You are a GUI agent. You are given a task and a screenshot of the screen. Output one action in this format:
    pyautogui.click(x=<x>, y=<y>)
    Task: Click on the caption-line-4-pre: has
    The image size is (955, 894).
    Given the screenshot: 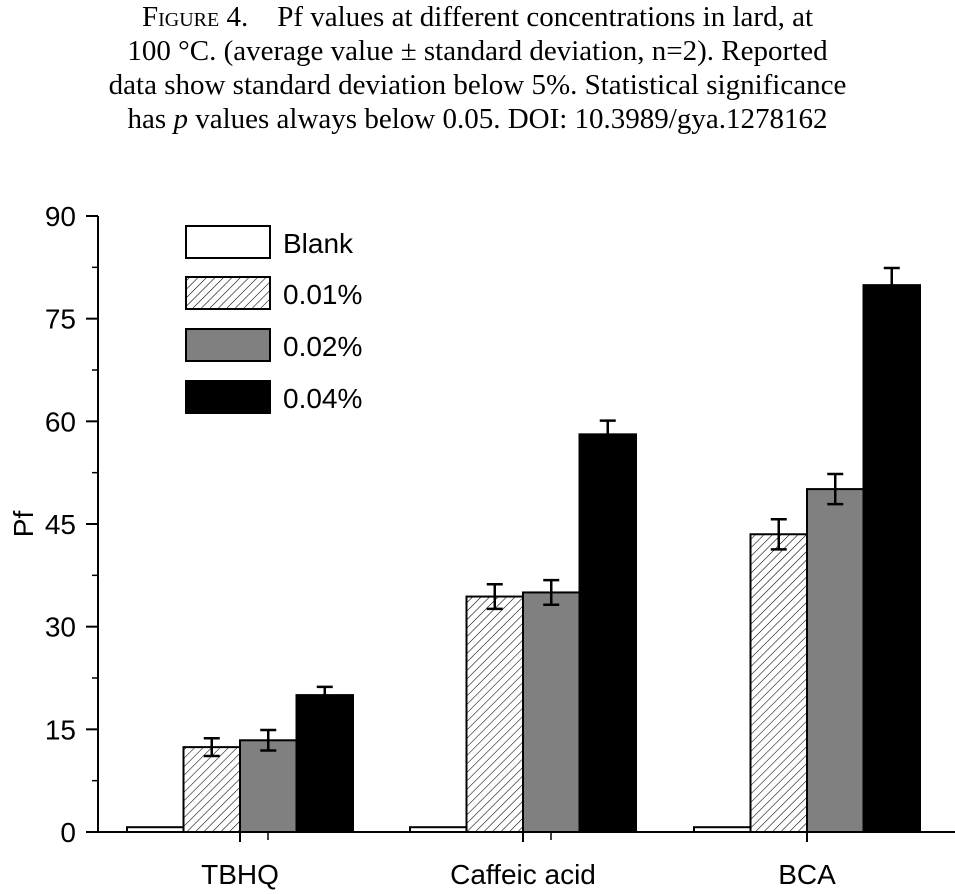 What is the action you would take?
    pyautogui.click(x=150, y=119)
    